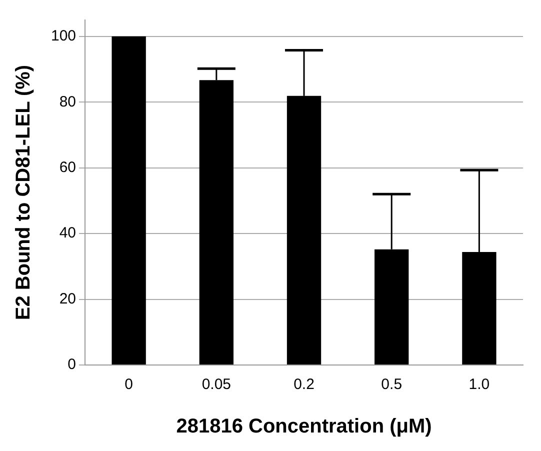  Describe the element at coordinates (128, 385) in the screenshot. I see `x-tick-label: 0` at that location.